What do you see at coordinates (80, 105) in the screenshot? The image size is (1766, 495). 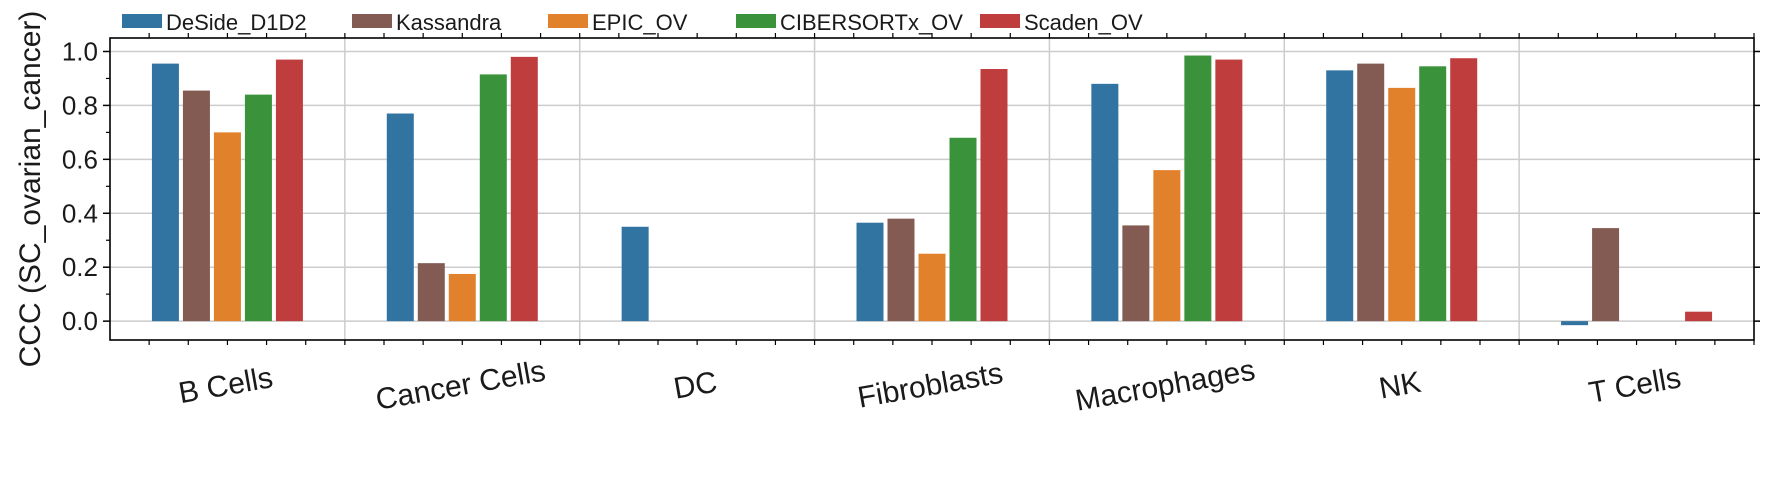 I see `y-tick-label: 0.8` at bounding box center [80, 105].